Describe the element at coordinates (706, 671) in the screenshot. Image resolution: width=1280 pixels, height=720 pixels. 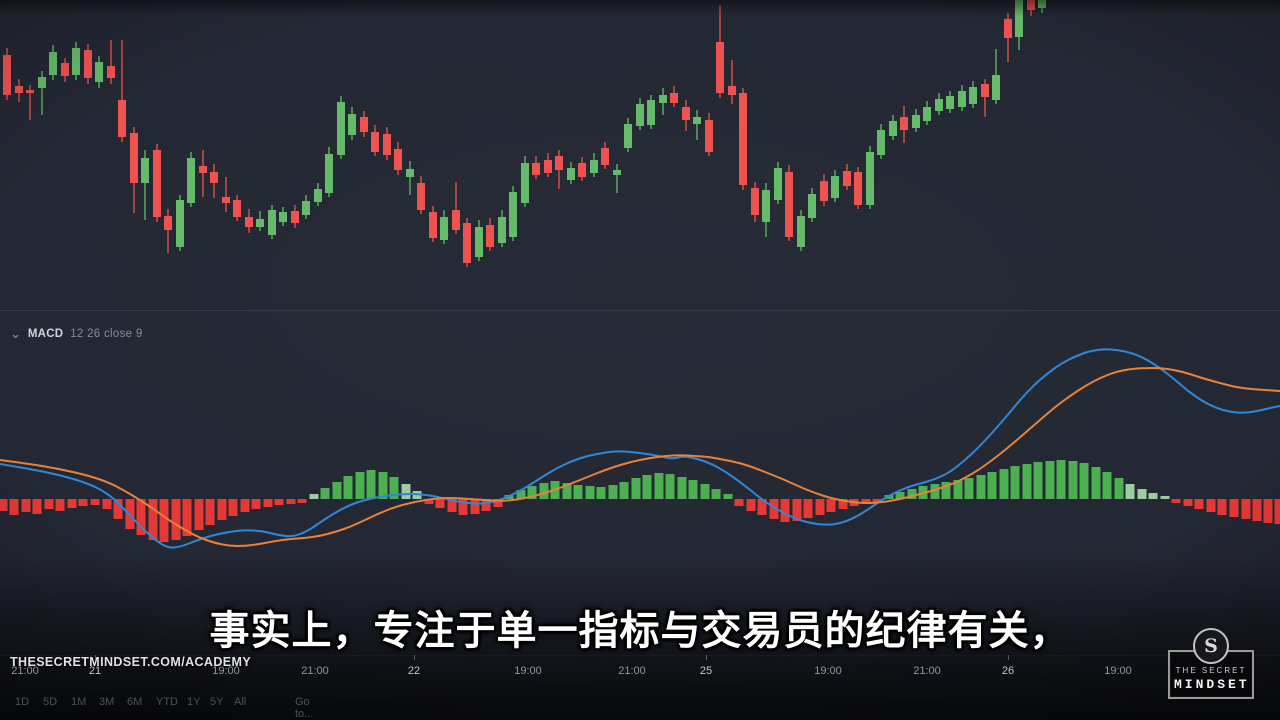
I see `axis-date-label: 25` at that location.